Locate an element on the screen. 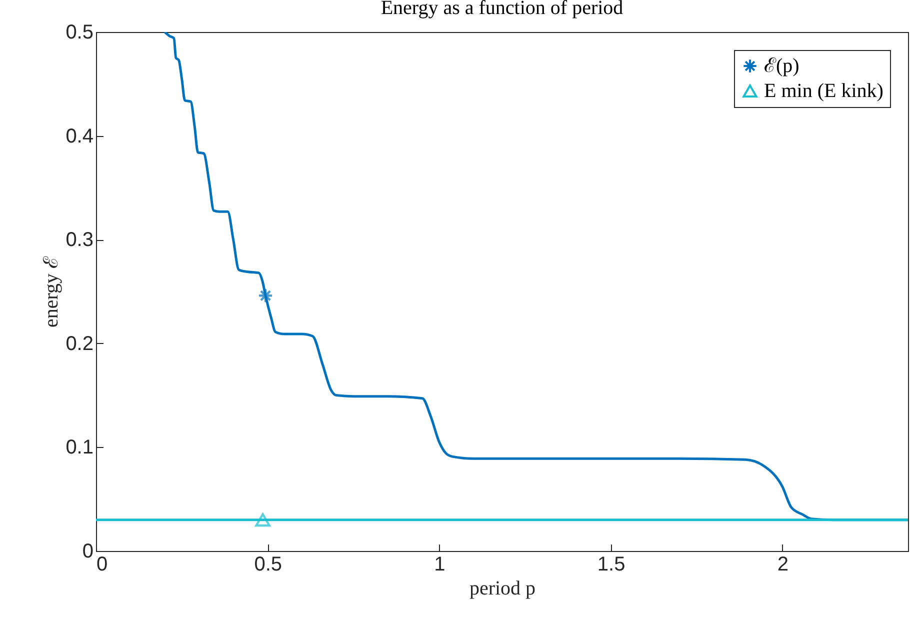  legend-label: ℰ(p) is located at coordinates (782, 66).